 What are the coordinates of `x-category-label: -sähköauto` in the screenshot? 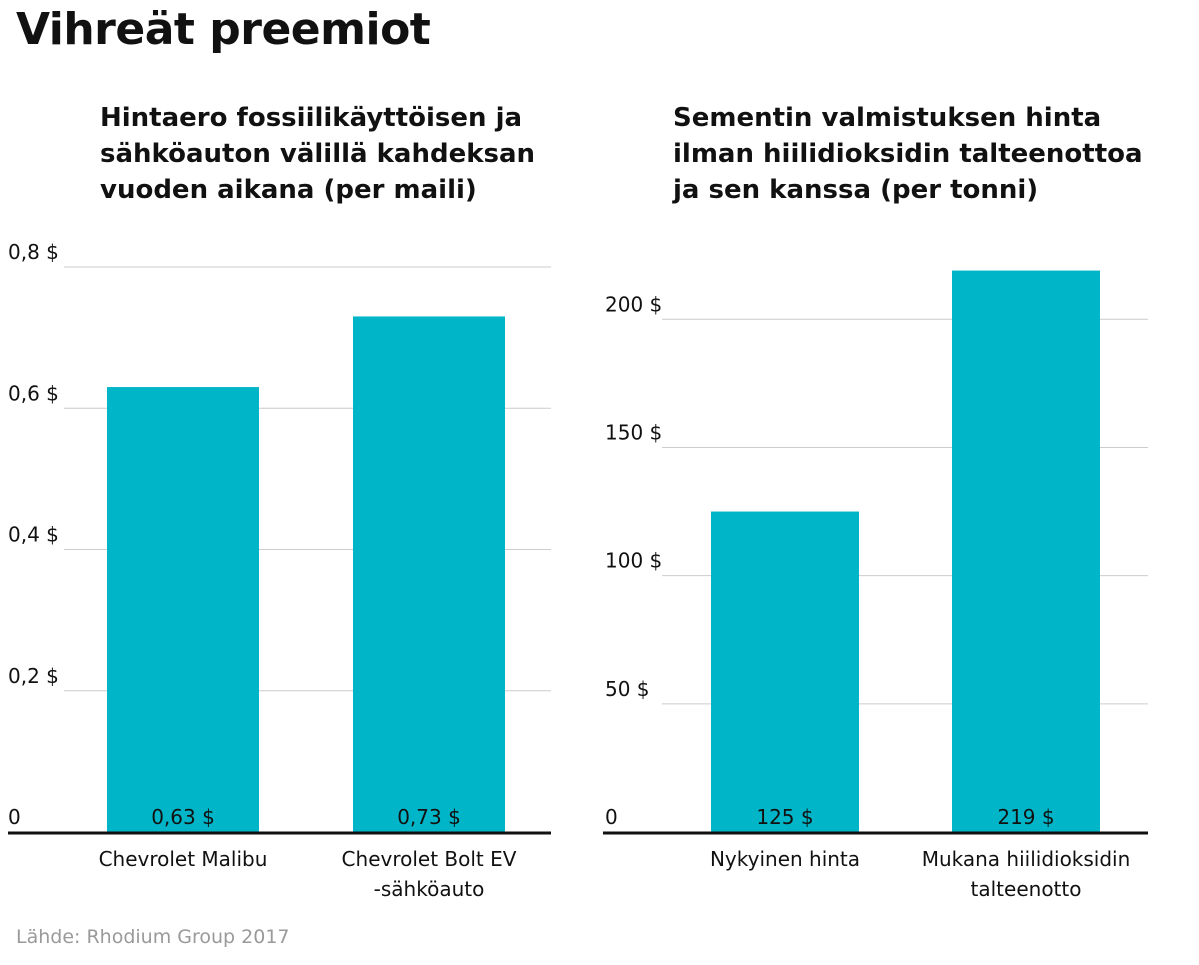 It's located at (429, 889).